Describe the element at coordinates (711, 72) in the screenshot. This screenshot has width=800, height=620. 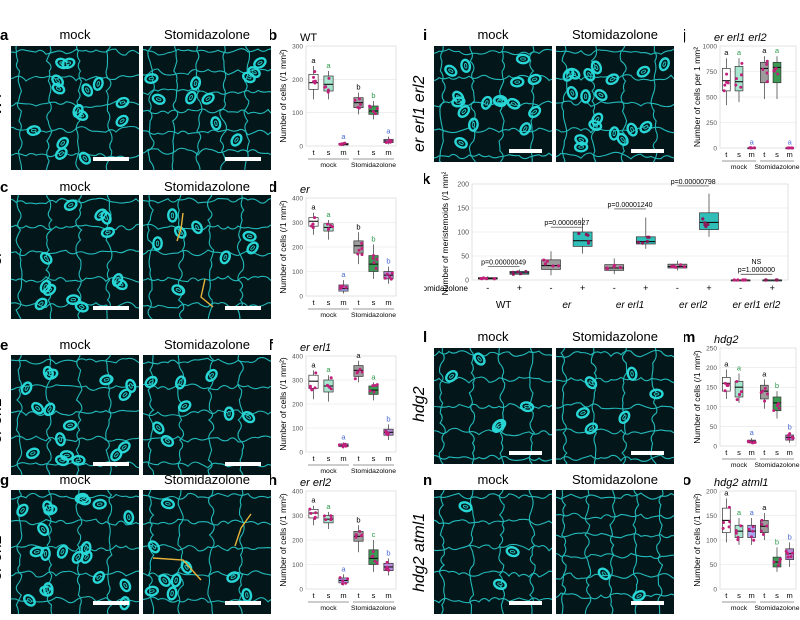
I see `y-tick-label: 750` at that location.